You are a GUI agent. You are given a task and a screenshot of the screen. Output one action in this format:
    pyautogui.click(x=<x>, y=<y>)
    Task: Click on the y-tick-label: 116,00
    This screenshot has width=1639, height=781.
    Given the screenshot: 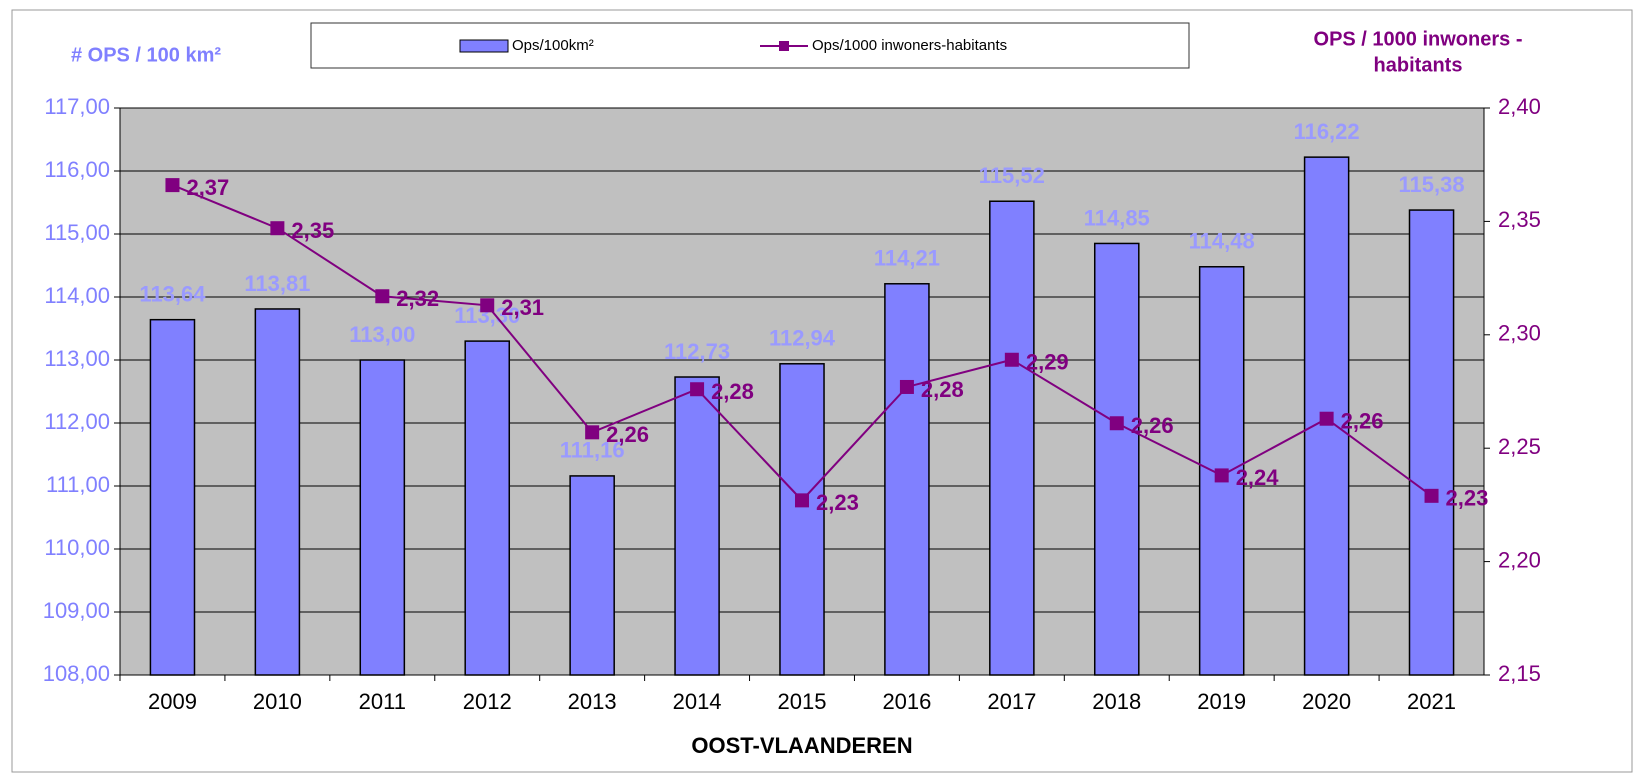 What is the action you would take?
    pyautogui.click(x=77, y=169)
    